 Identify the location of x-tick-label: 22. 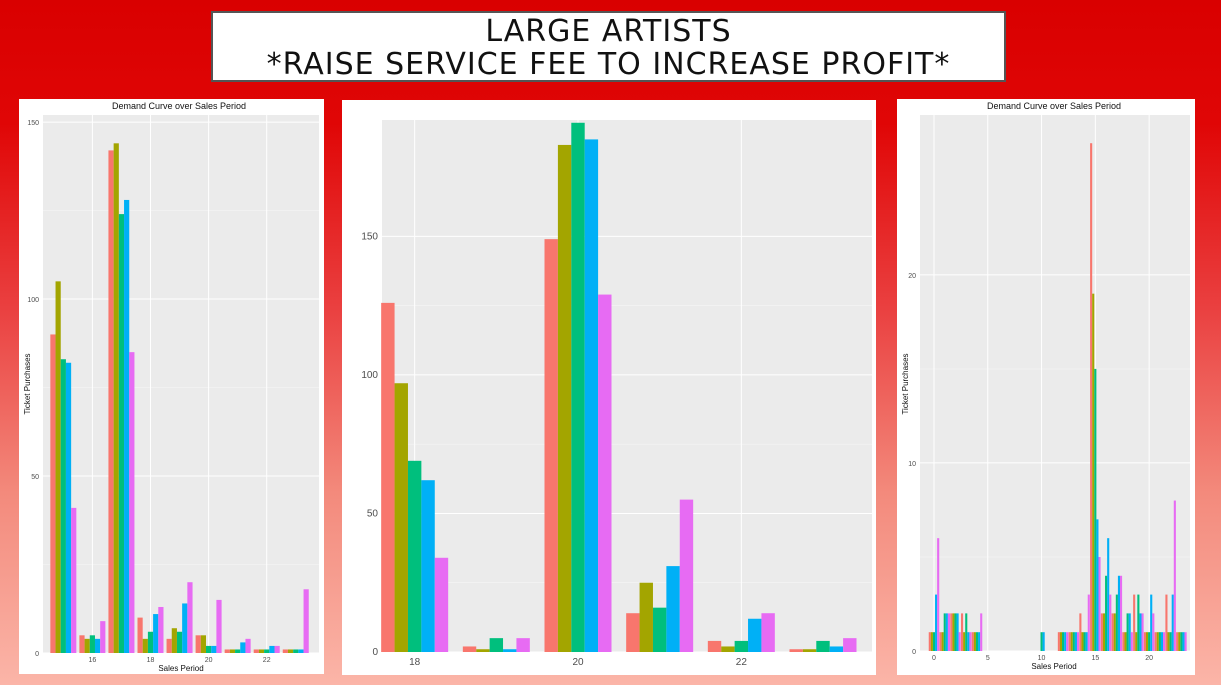
(742, 662).